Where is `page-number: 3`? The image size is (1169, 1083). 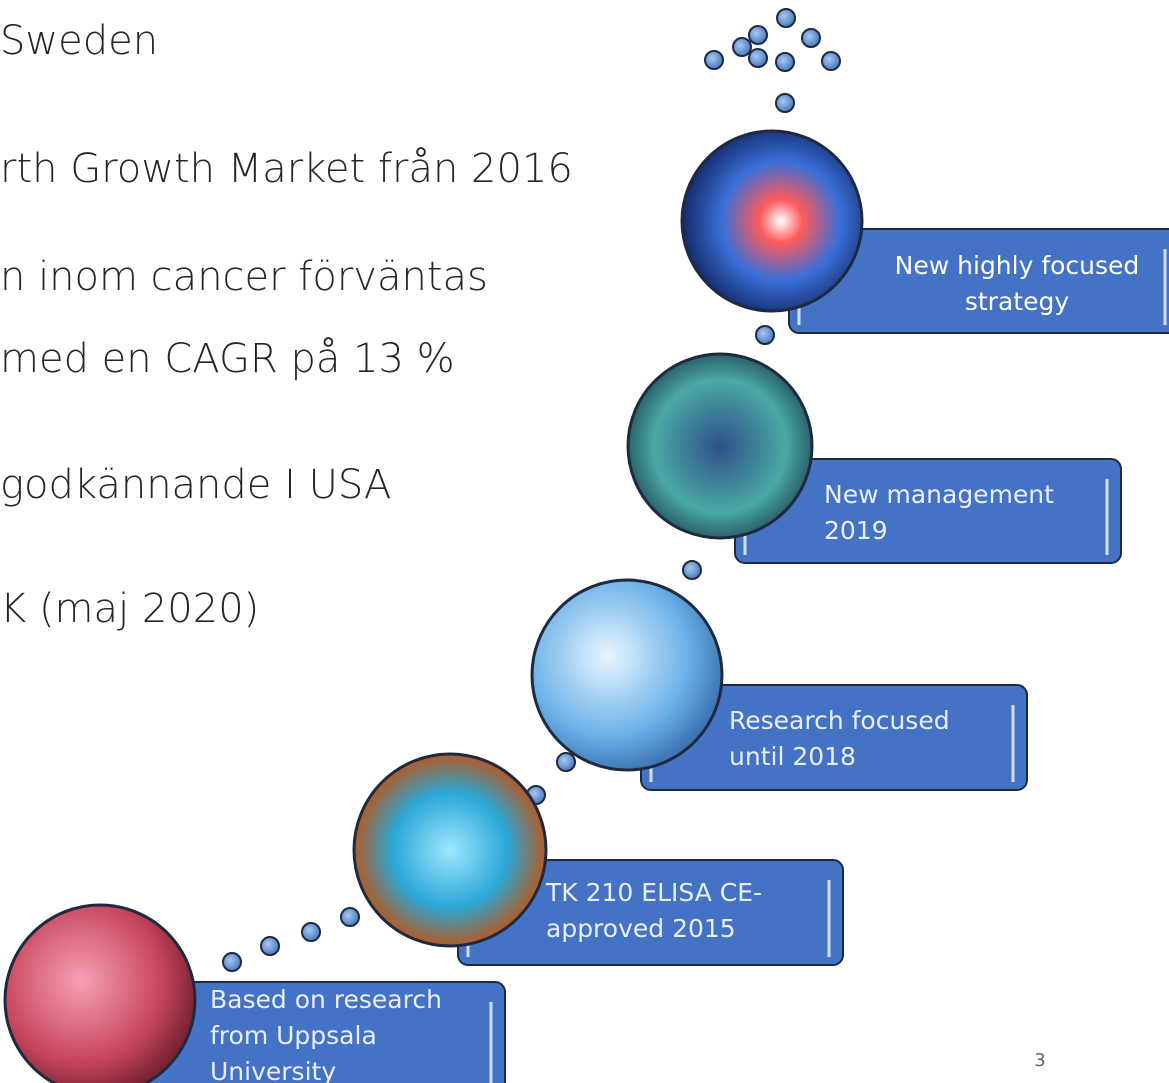 page-number: 3 is located at coordinates (1039, 1060).